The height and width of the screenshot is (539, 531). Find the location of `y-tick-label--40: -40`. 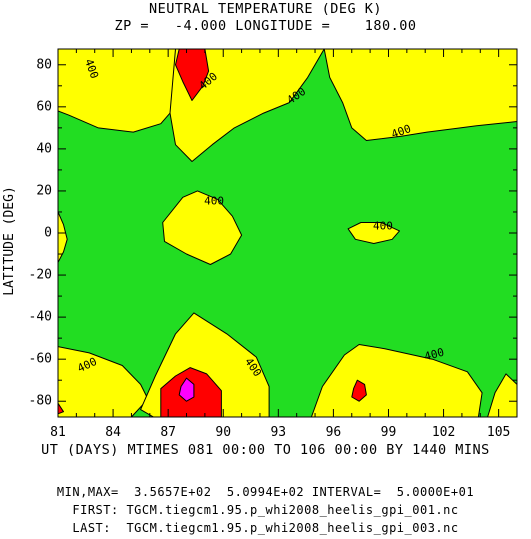

y-tick-label--40: -40 is located at coordinates (40, 317).